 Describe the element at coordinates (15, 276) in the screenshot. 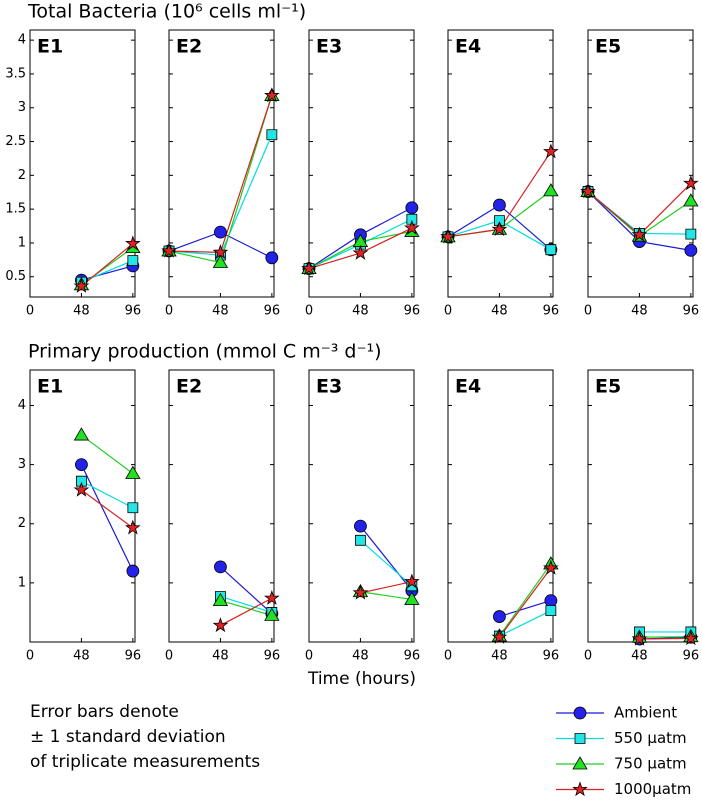

I see `y-tick-label: 0.5` at that location.